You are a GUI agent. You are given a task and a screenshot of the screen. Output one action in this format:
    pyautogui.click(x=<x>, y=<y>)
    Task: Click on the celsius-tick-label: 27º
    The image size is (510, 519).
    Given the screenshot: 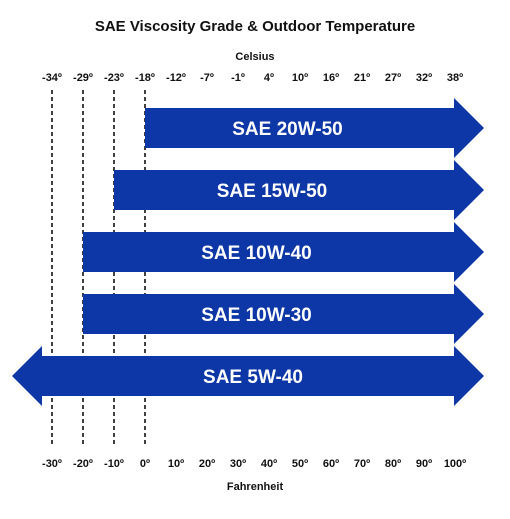 What is the action you would take?
    pyautogui.click(x=393, y=78)
    